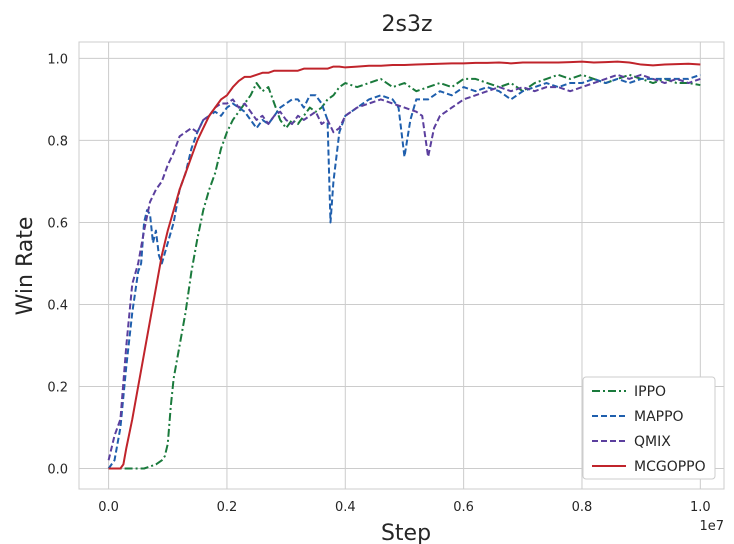 This screenshot has height=544, width=734. Describe the element at coordinates (582, 507) in the screenshot. I see `x-tick-label: 0.8` at that location.